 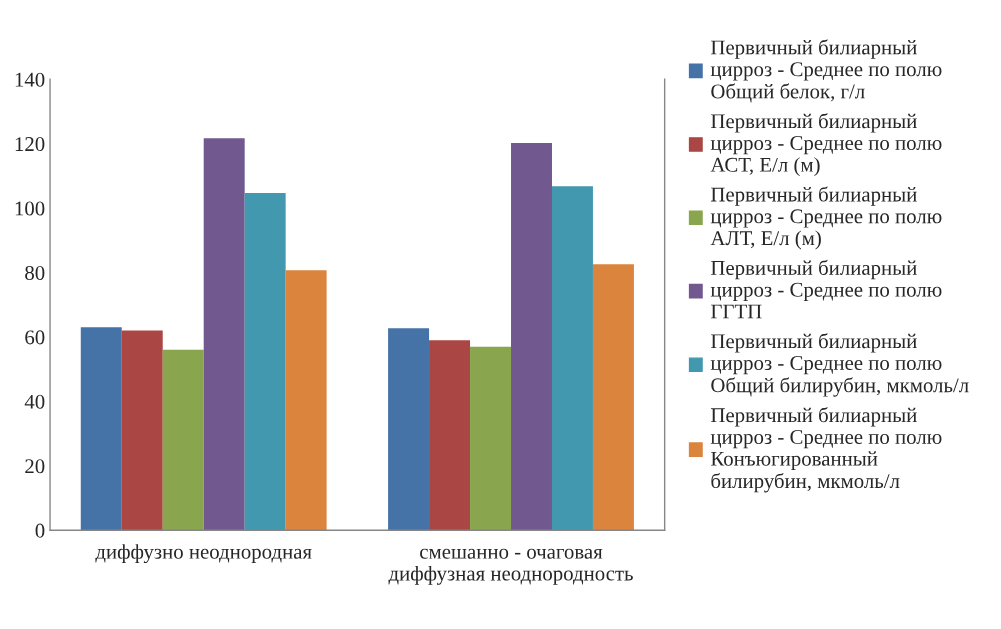 What do you see at coordinates (826, 145) in the screenshot?
I see `legend-label: Первичный билиарный цирроз - Среднее по полю АСТ, Е/л (м)` at bounding box center [826, 145].